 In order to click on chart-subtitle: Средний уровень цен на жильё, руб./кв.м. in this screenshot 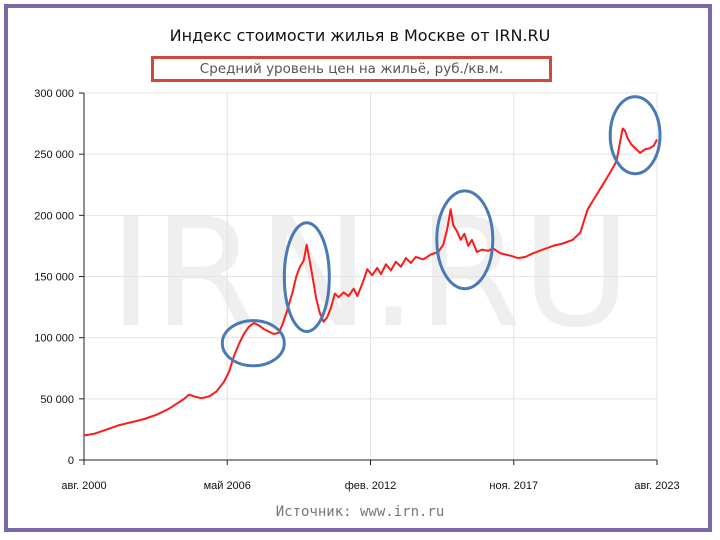, I will do `click(351, 69)`.